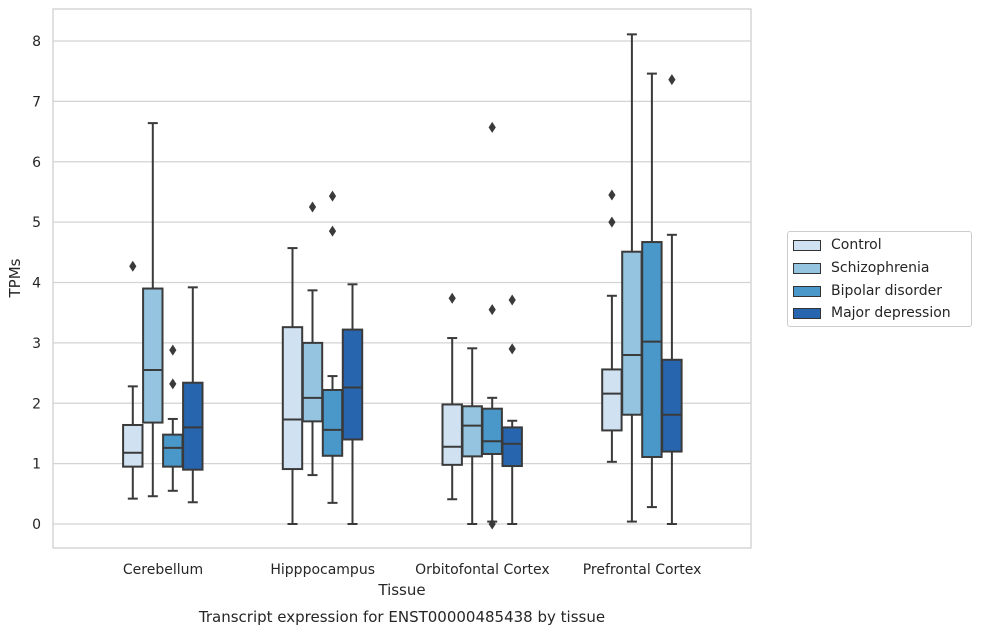  What do you see at coordinates (807, 291) in the screenshot?
I see `legend-swatch-bipolar-disorder` at bounding box center [807, 291].